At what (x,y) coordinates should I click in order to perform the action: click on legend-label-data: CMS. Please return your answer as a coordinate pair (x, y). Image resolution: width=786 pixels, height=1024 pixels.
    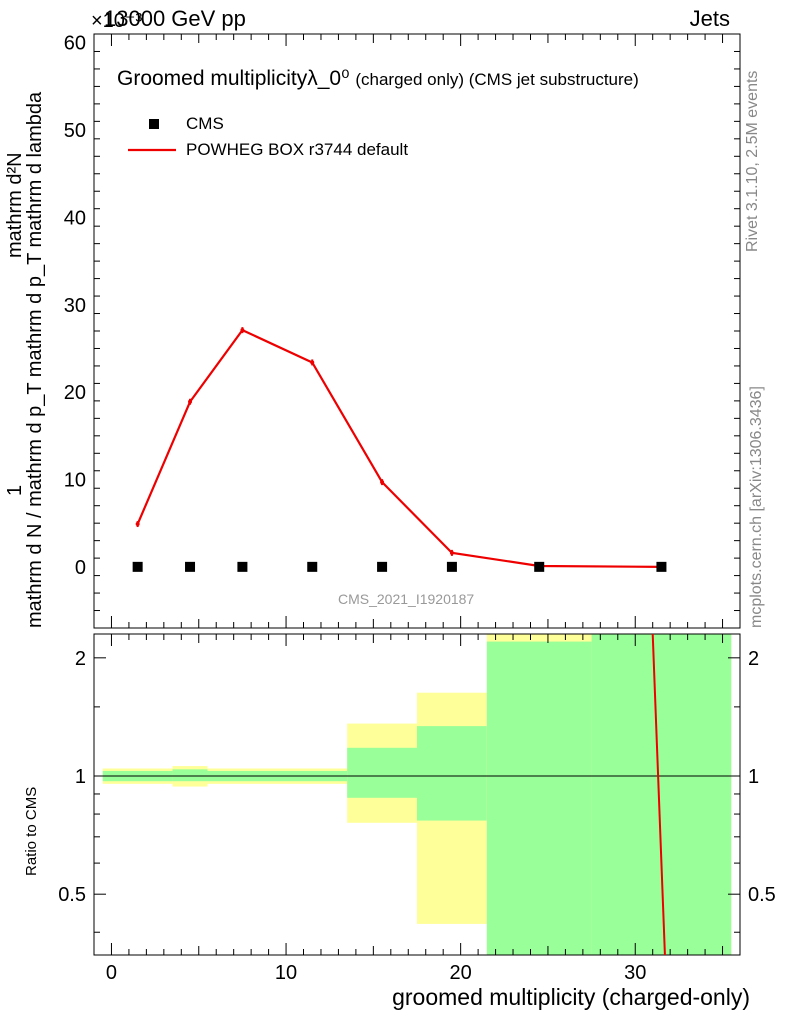
    Looking at the image, I should click on (205, 123).